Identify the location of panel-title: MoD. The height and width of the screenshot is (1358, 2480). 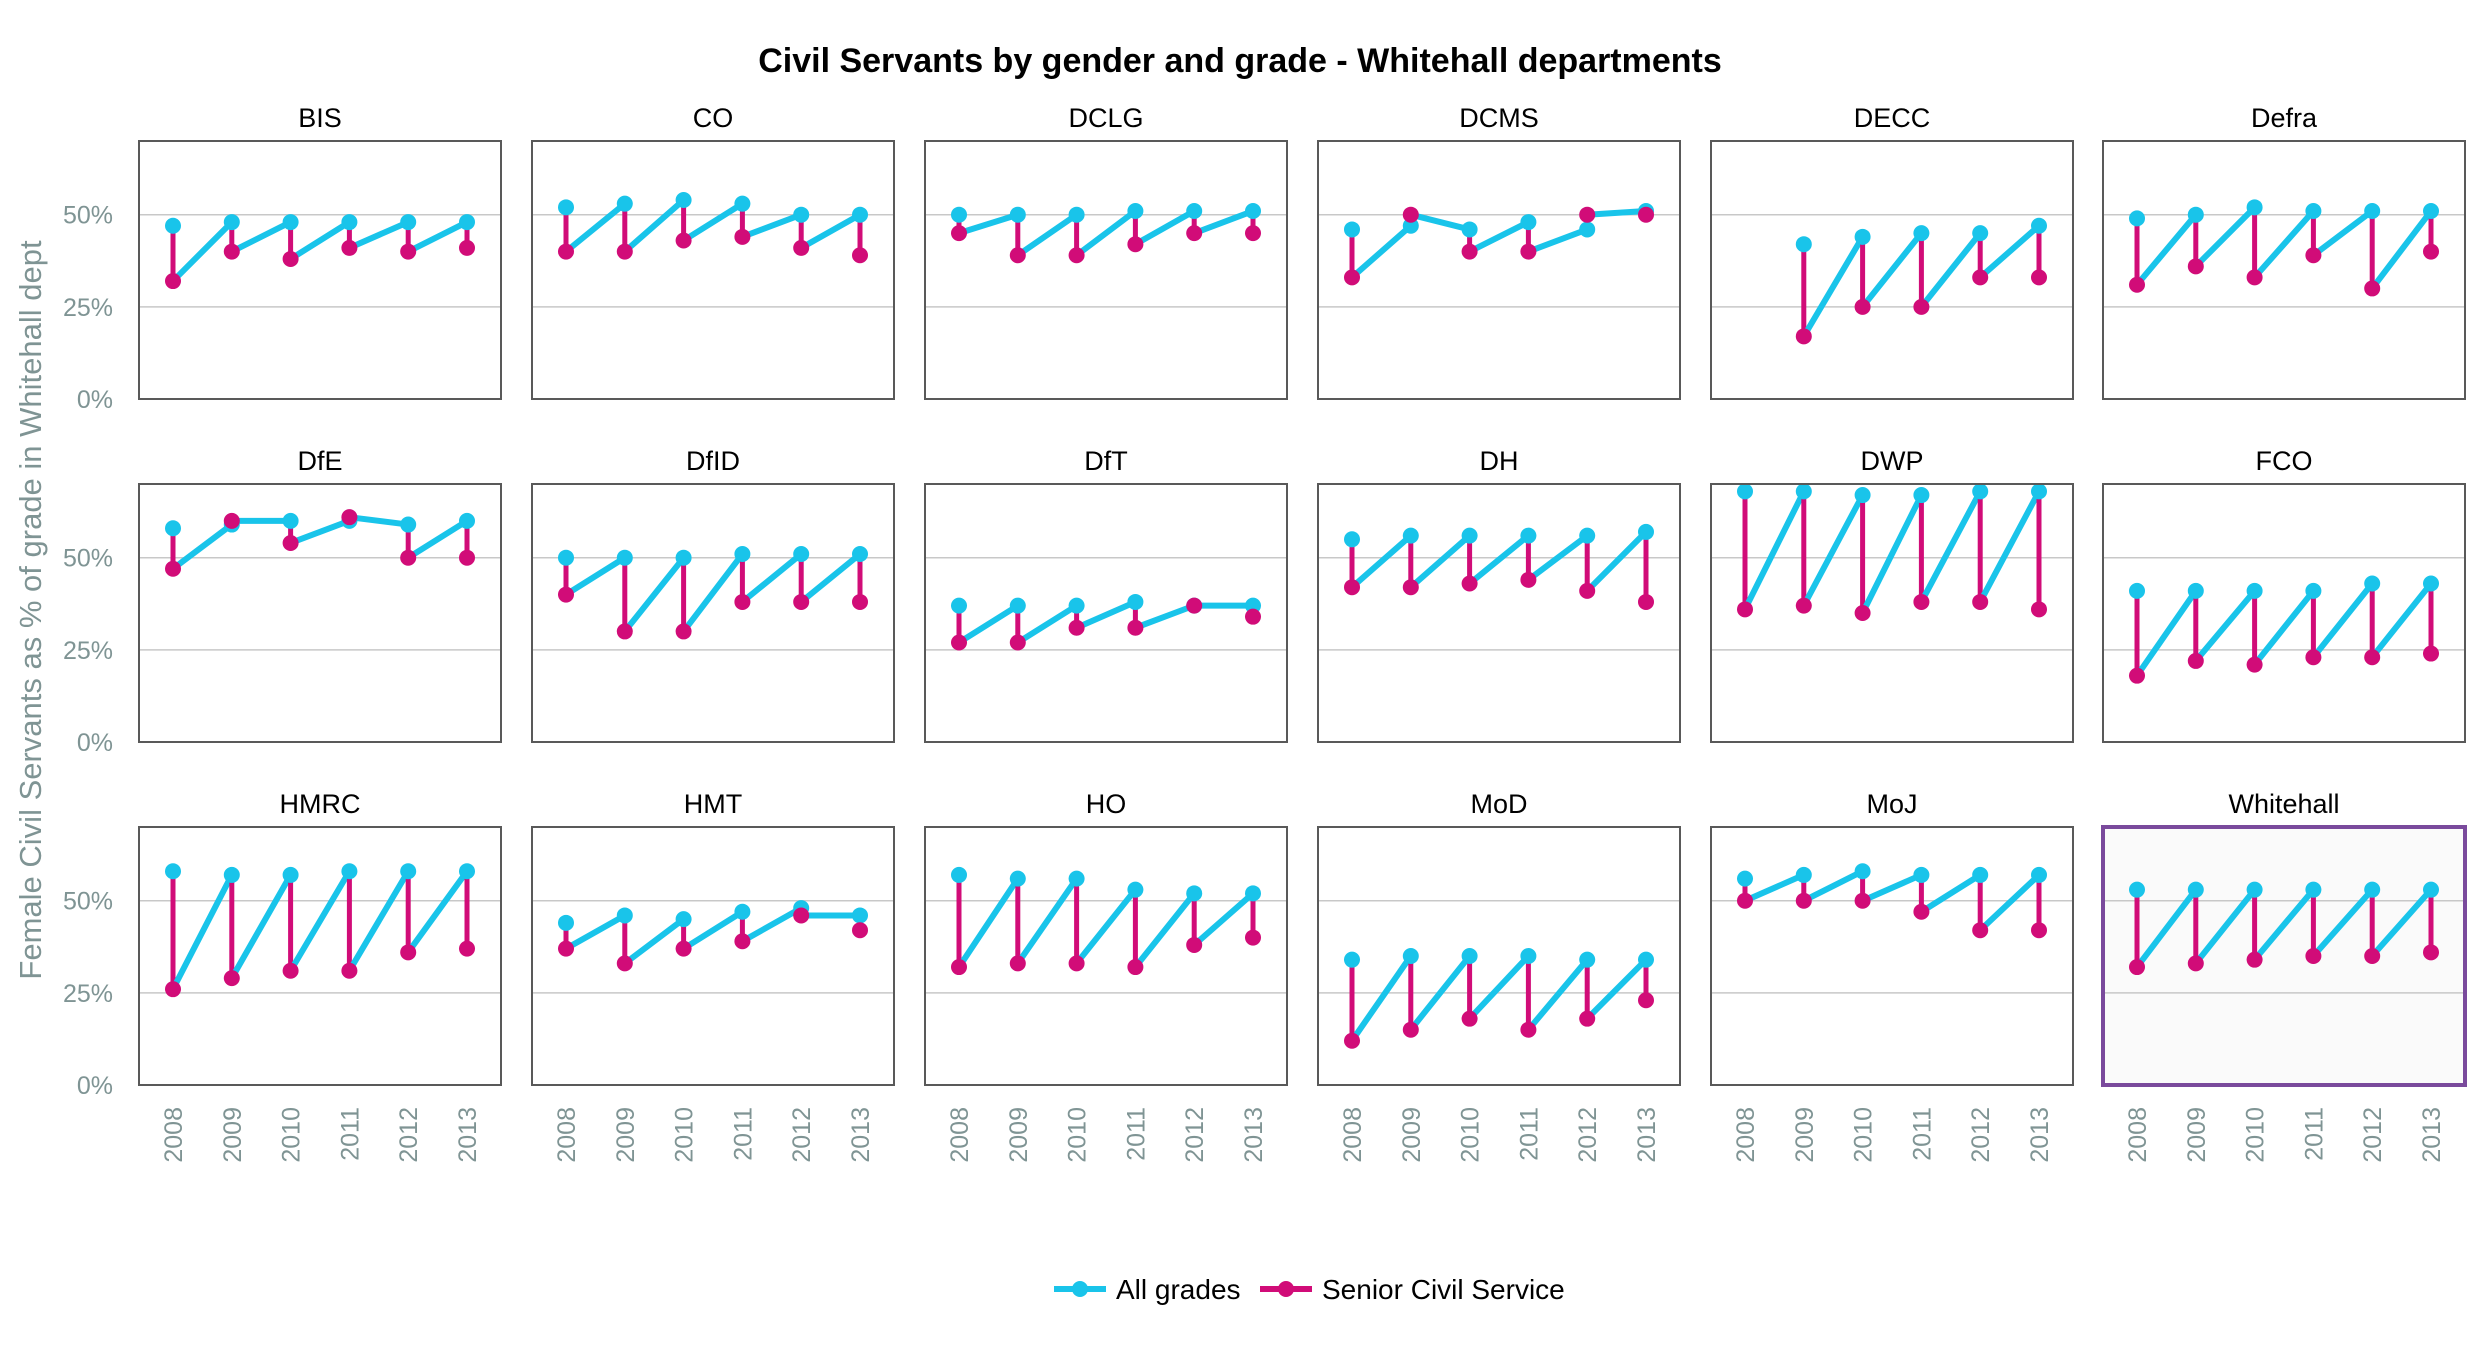
(1498, 804).